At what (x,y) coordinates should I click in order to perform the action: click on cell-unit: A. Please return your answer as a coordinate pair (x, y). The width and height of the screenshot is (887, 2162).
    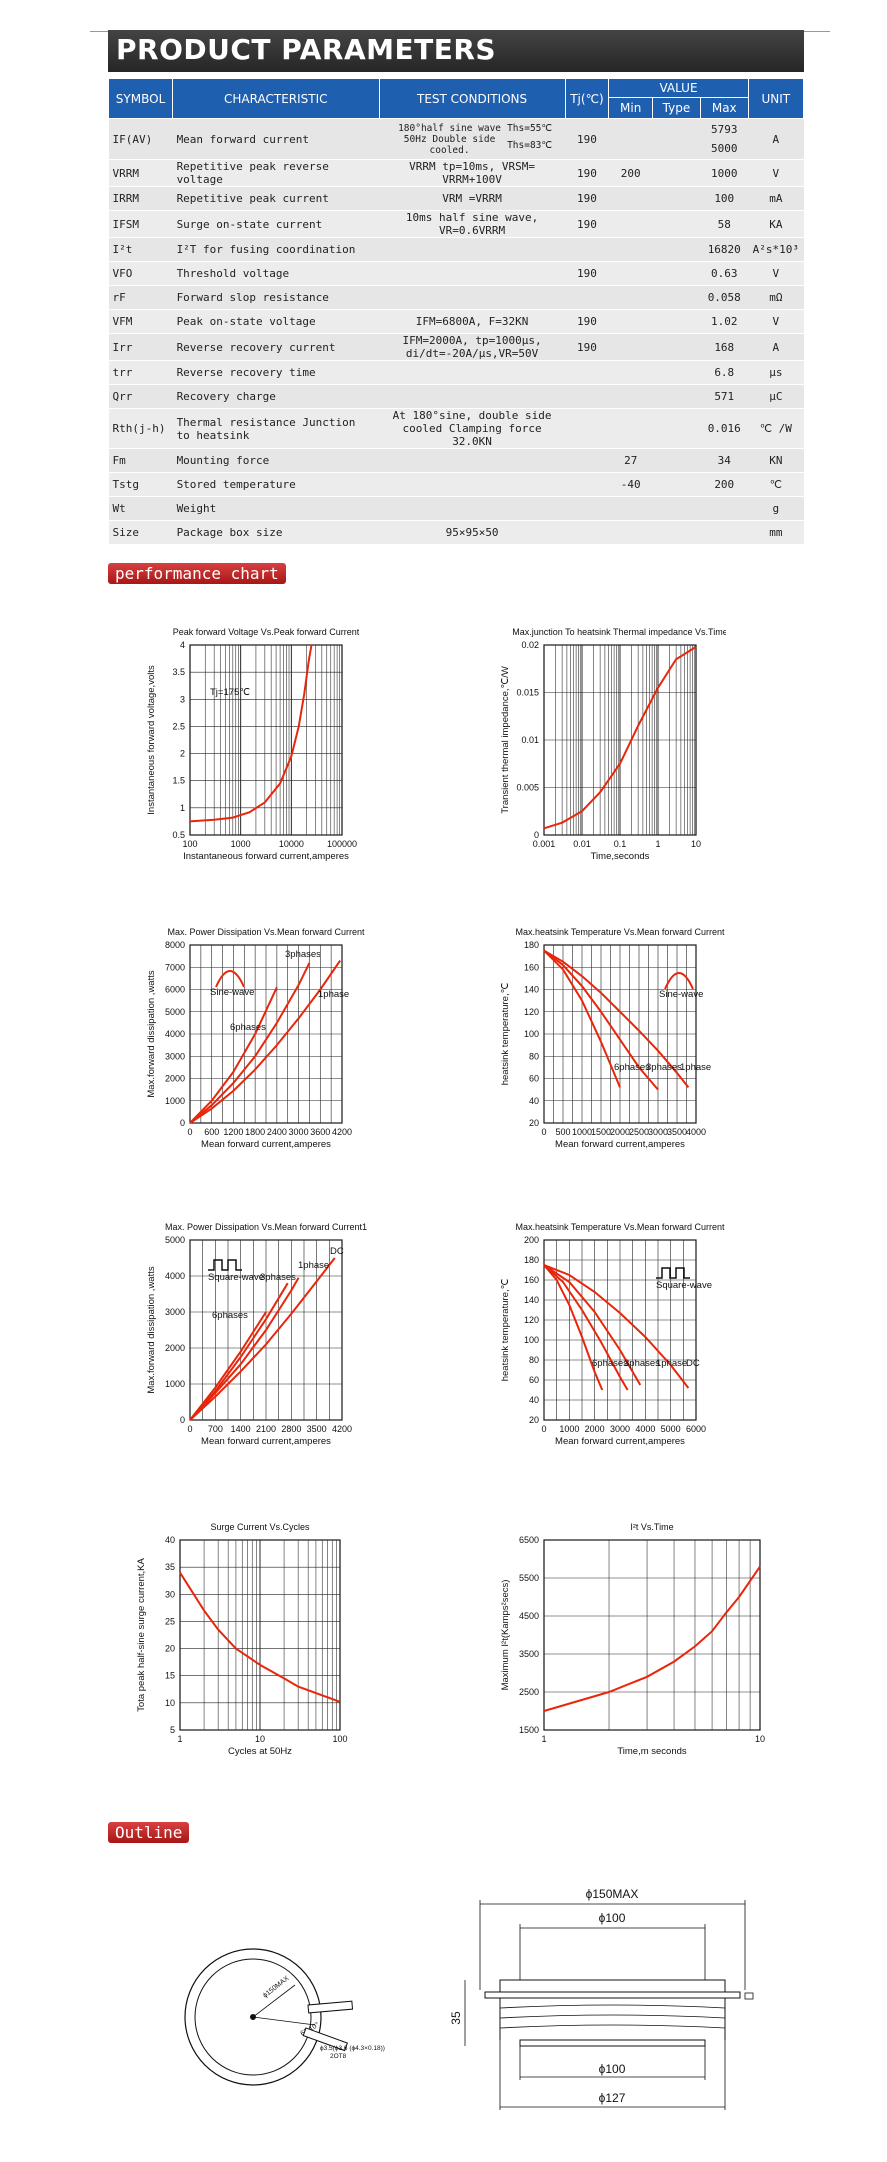
    Looking at the image, I should click on (776, 139).